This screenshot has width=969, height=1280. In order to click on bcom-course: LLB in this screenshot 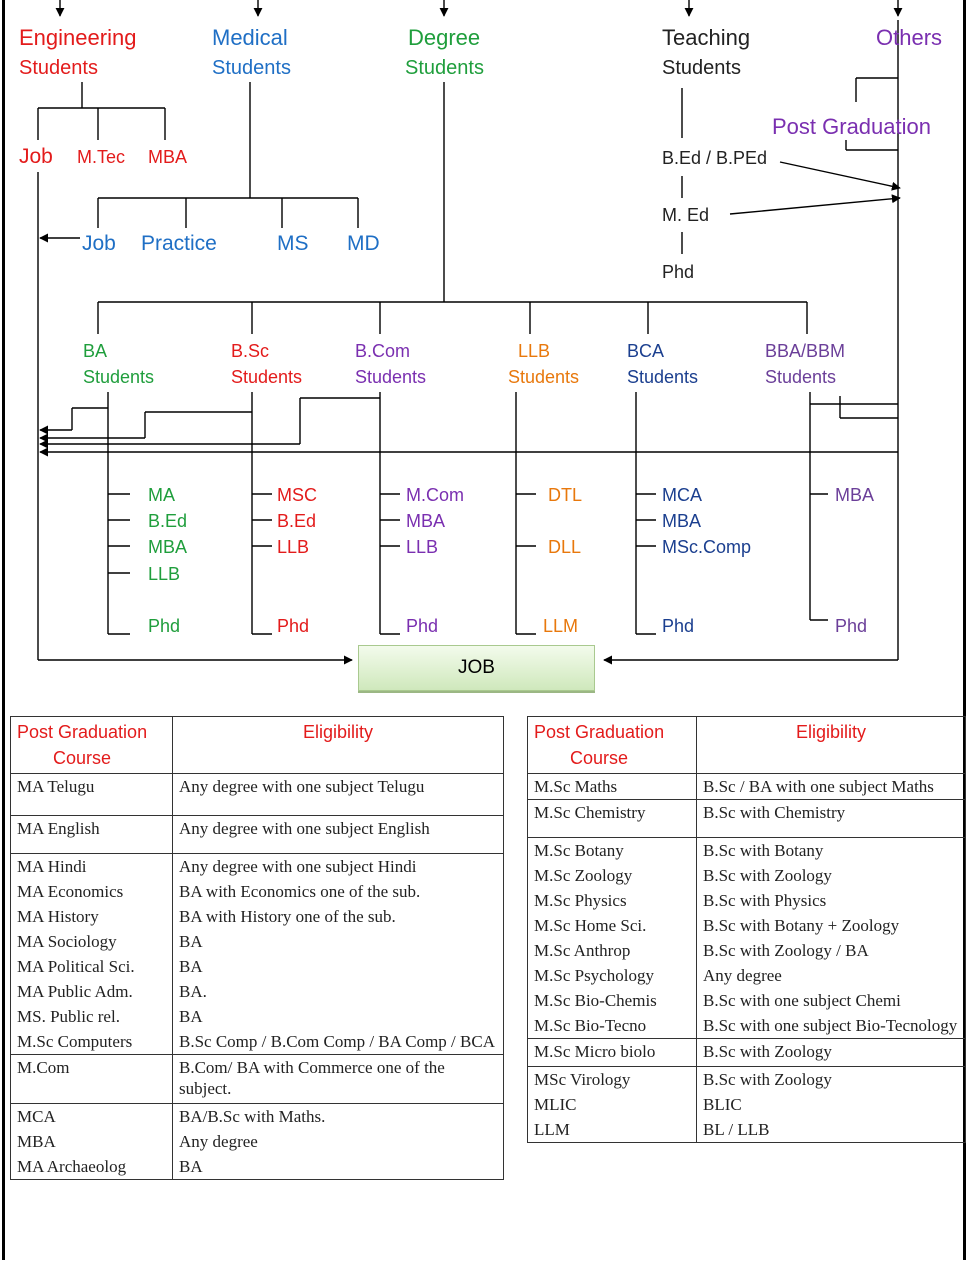, I will do `click(422, 547)`.